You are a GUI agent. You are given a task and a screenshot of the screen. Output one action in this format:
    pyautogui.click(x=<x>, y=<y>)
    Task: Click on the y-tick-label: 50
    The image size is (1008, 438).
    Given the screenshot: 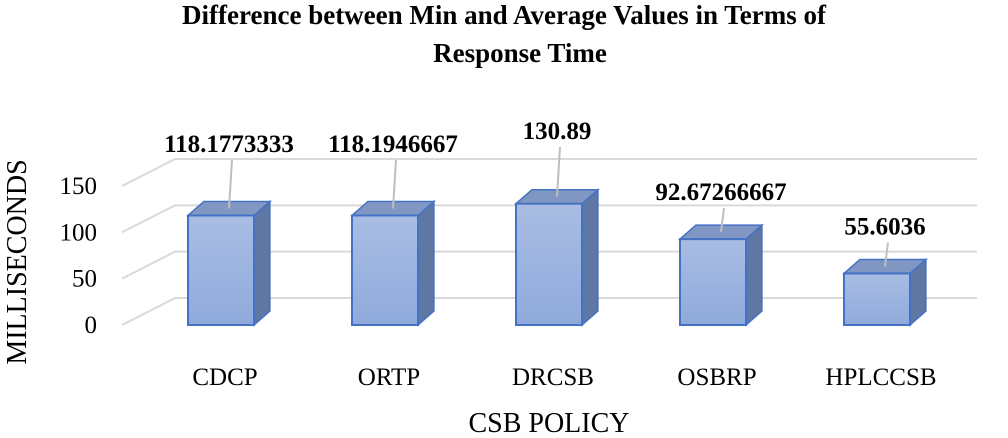 What is the action you would take?
    pyautogui.click(x=84, y=279)
    